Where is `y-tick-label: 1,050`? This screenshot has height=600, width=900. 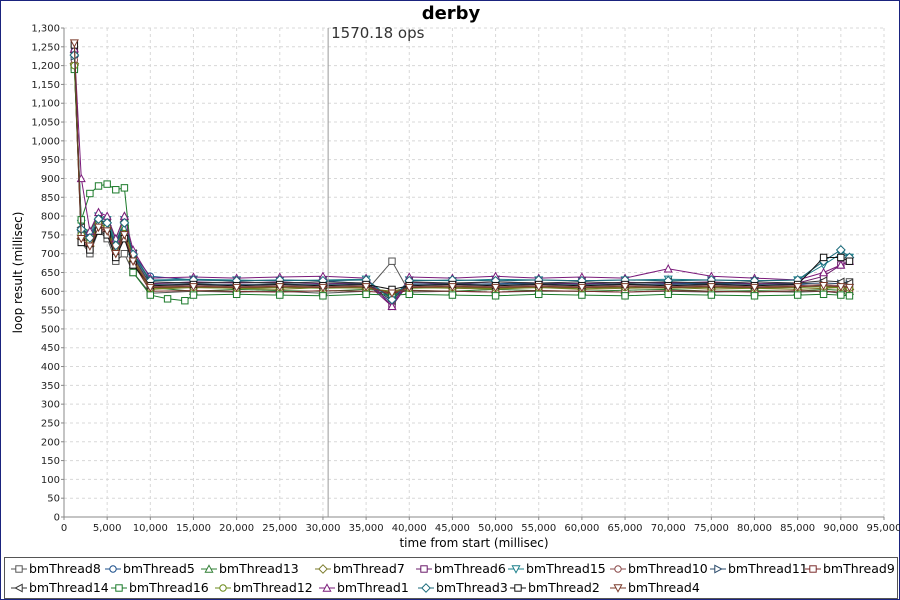
y-tick-label: 1,050 is located at coordinates (45, 123).